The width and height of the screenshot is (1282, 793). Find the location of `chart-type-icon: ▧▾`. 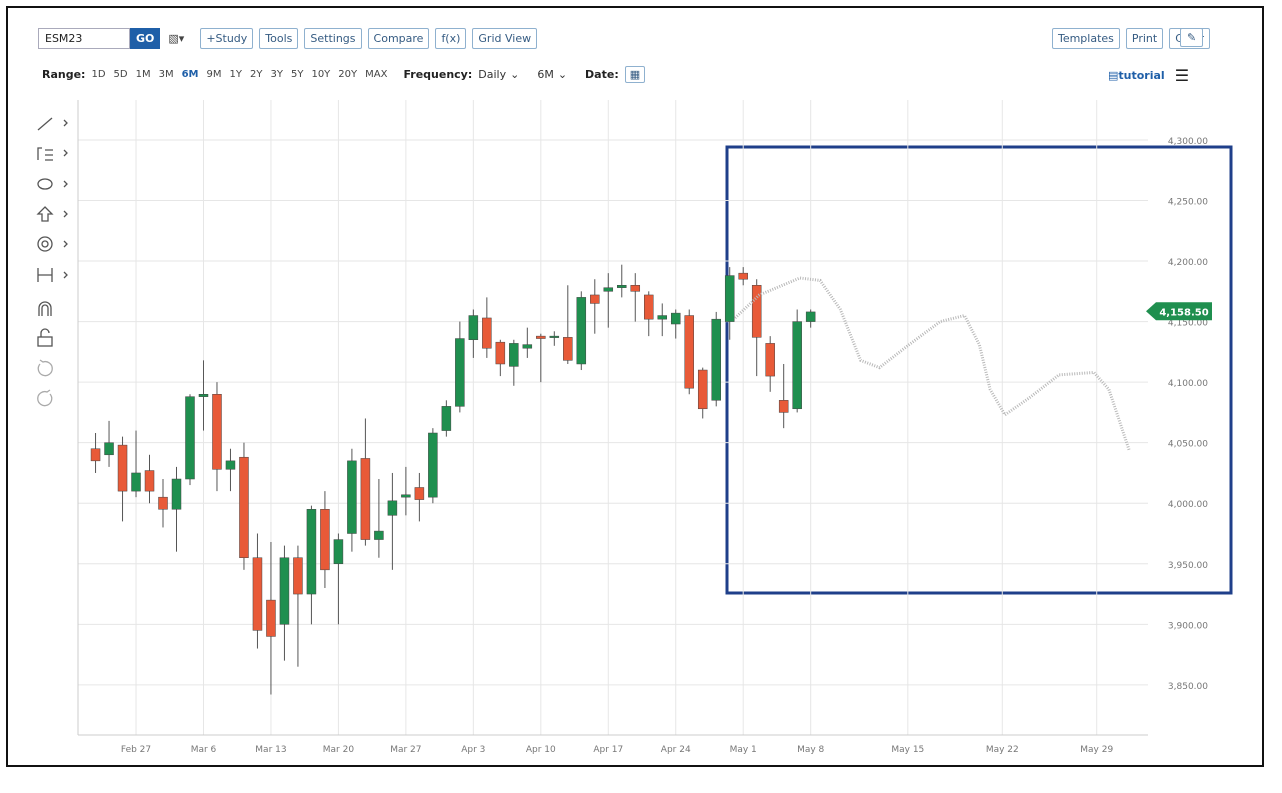

chart-type-icon: ▧▾ is located at coordinates (176, 38).